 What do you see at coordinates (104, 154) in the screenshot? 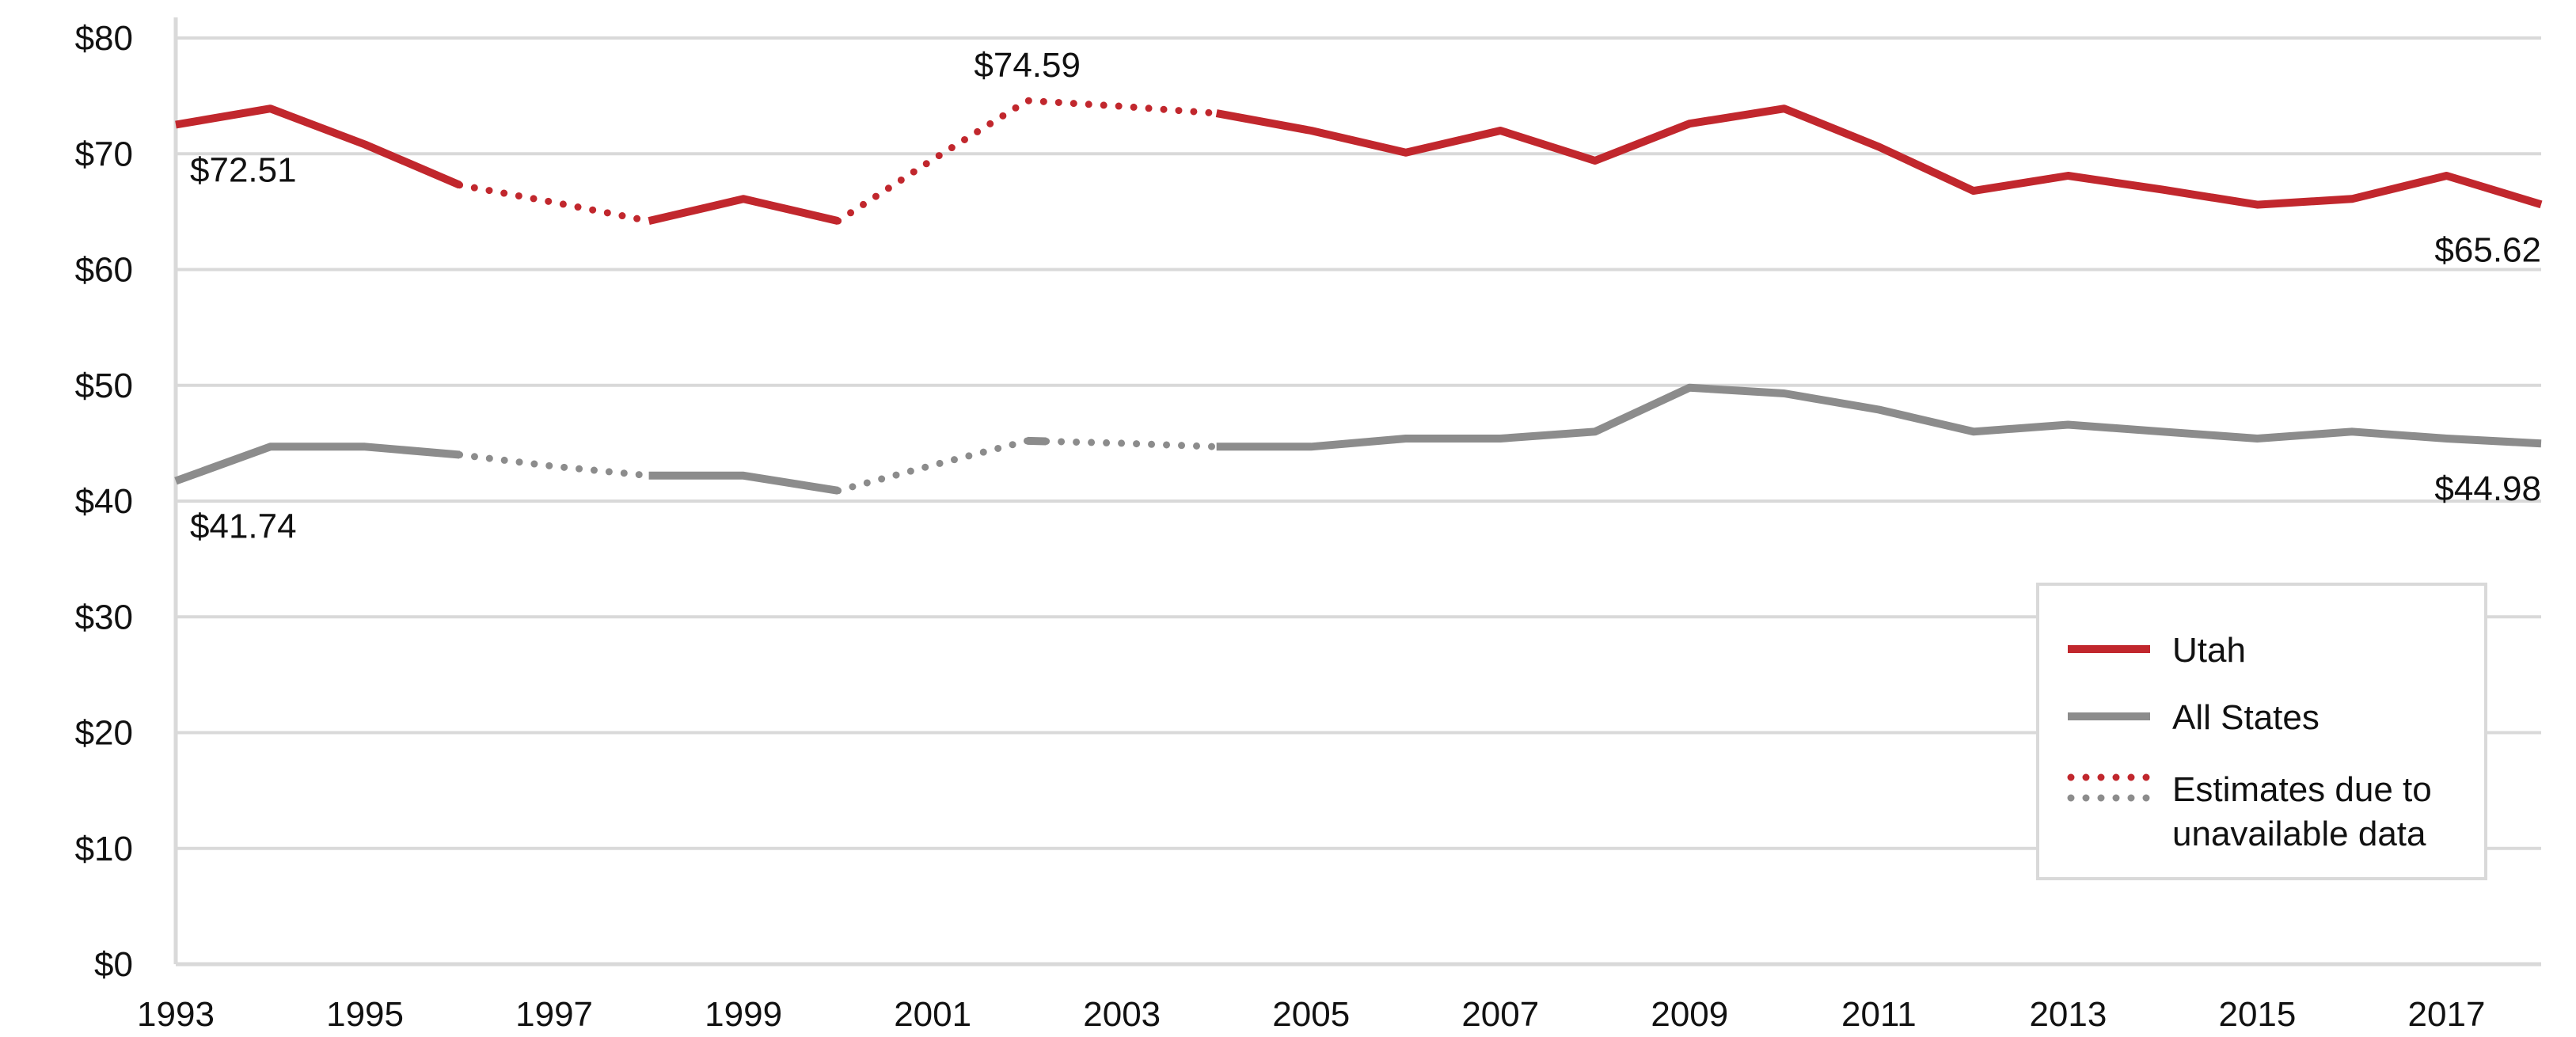
I see `y-tick-label: $70` at bounding box center [104, 154].